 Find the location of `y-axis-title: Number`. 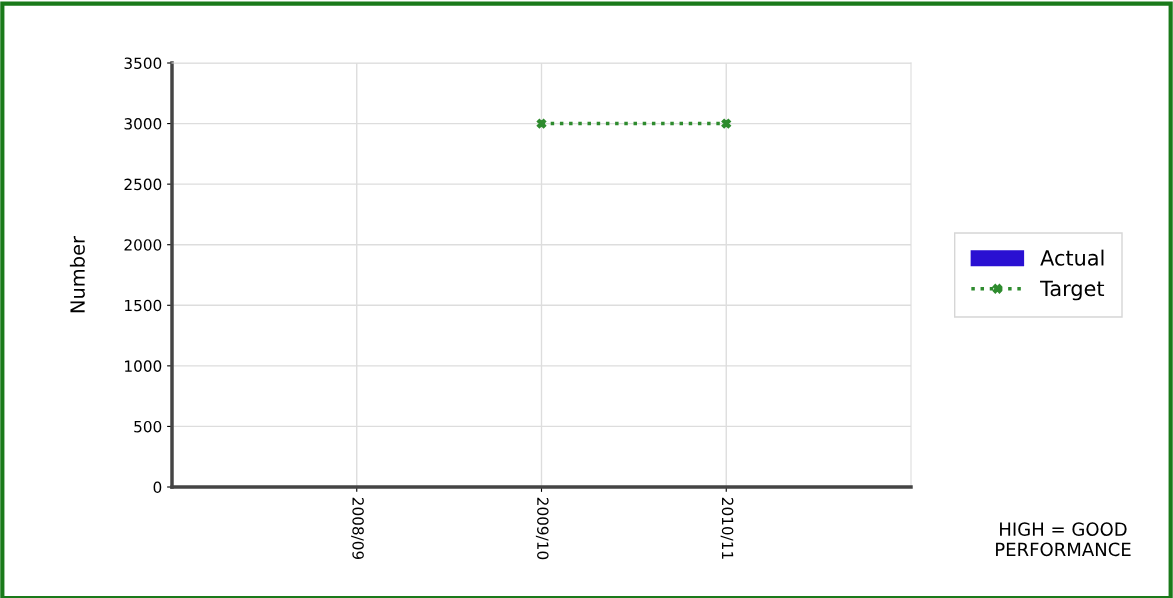

y-axis-title: Number is located at coordinates (77, 274).